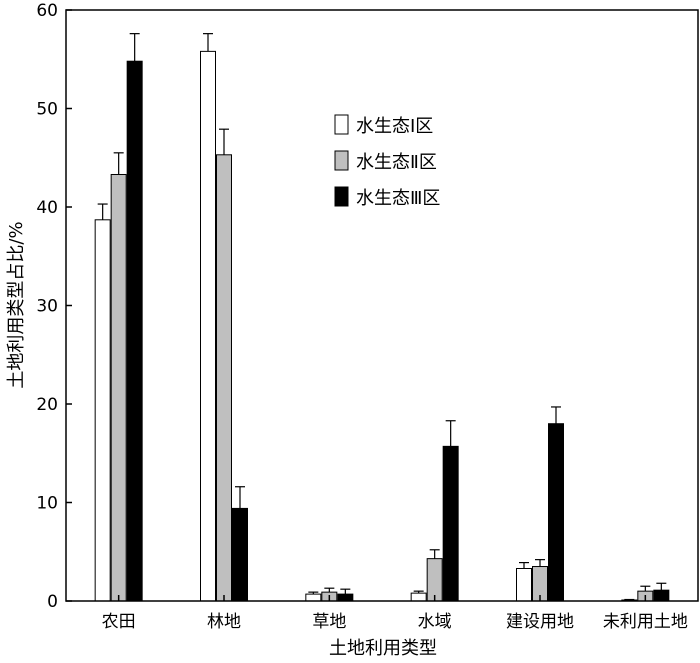  Describe the element at coordinates (47, 504) in the screenshot. I see `y-tick-label: 10` at that location.